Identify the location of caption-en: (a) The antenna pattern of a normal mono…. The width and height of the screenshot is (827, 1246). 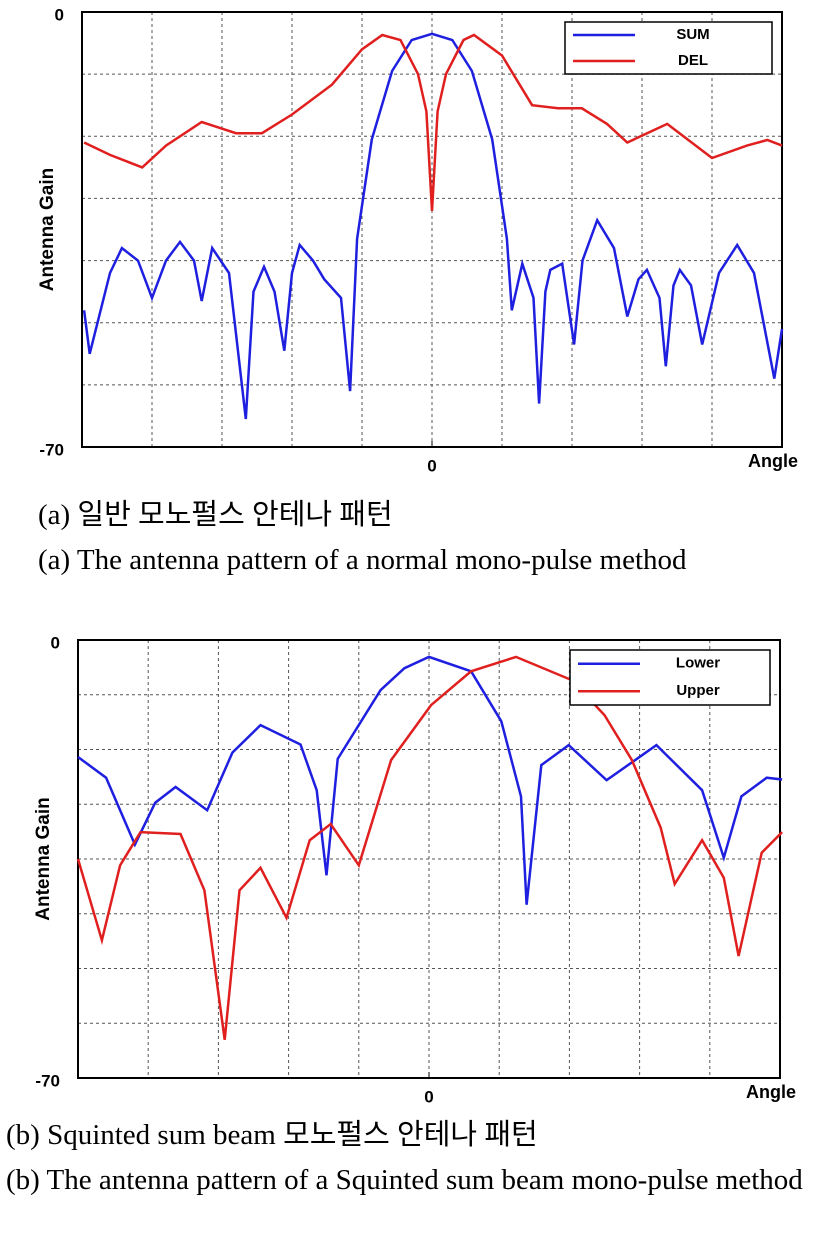
(362, 560).